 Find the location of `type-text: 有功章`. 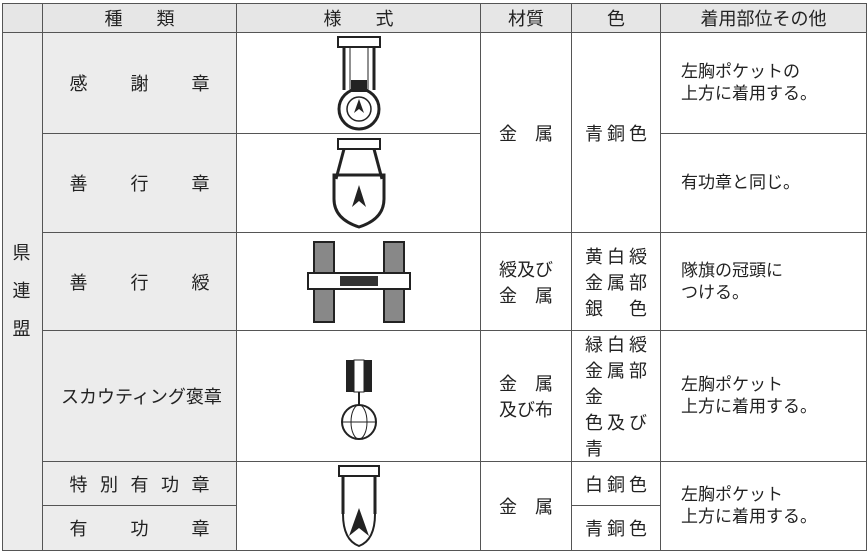

type-text: 有功章 is located at coordinates (139, 529).